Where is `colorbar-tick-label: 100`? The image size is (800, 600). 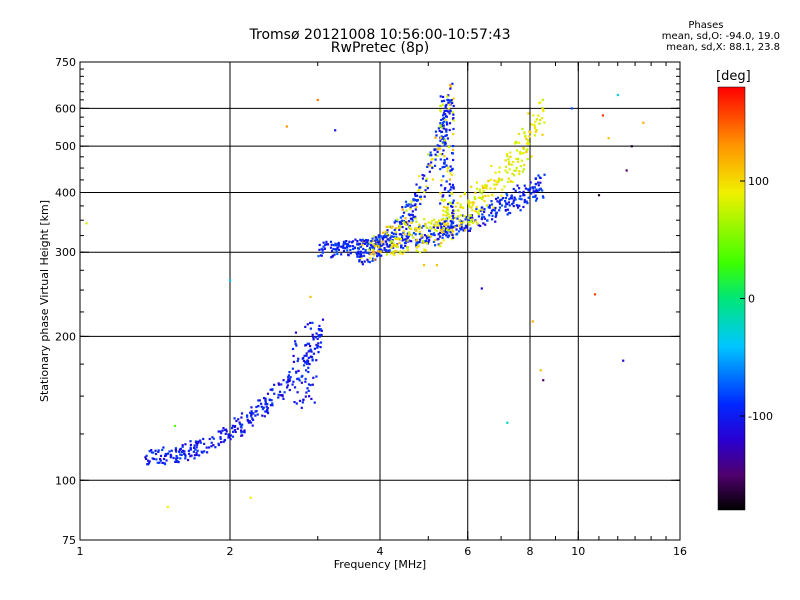 colorbar-tick-label: 100 is located at coordinates (758, 181).